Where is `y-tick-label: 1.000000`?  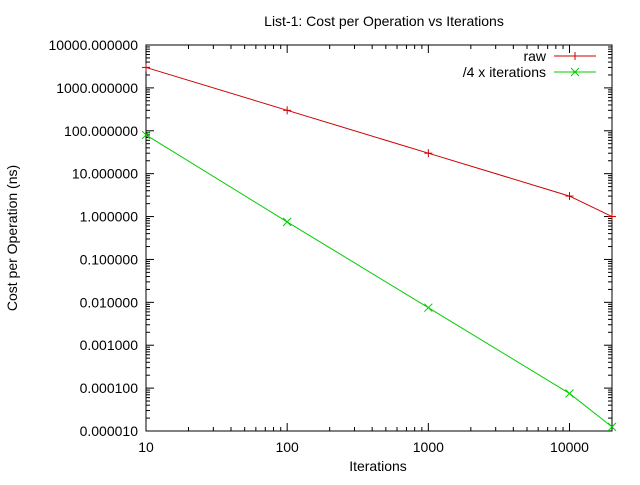
y-tick-label: 1.000000 is located at coordinates (109, 217).